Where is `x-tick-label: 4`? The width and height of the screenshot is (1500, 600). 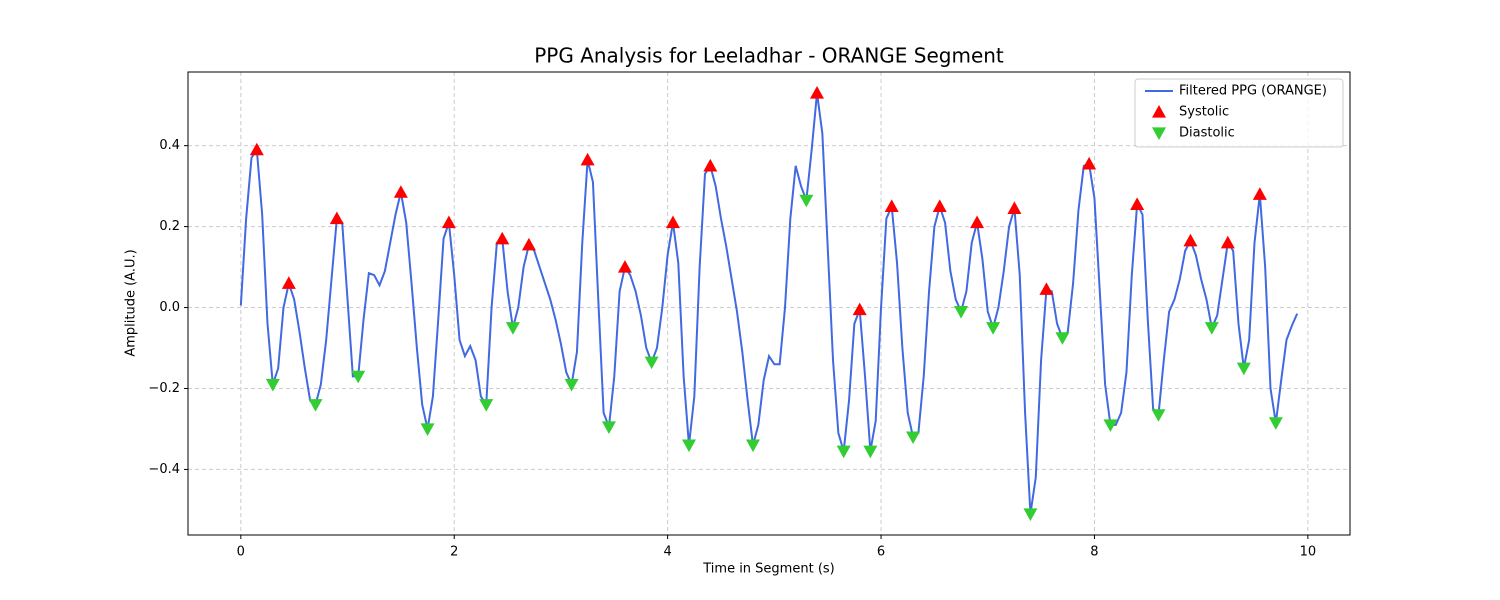
x-tick-label: 4 is located at coordinates (667, 552).